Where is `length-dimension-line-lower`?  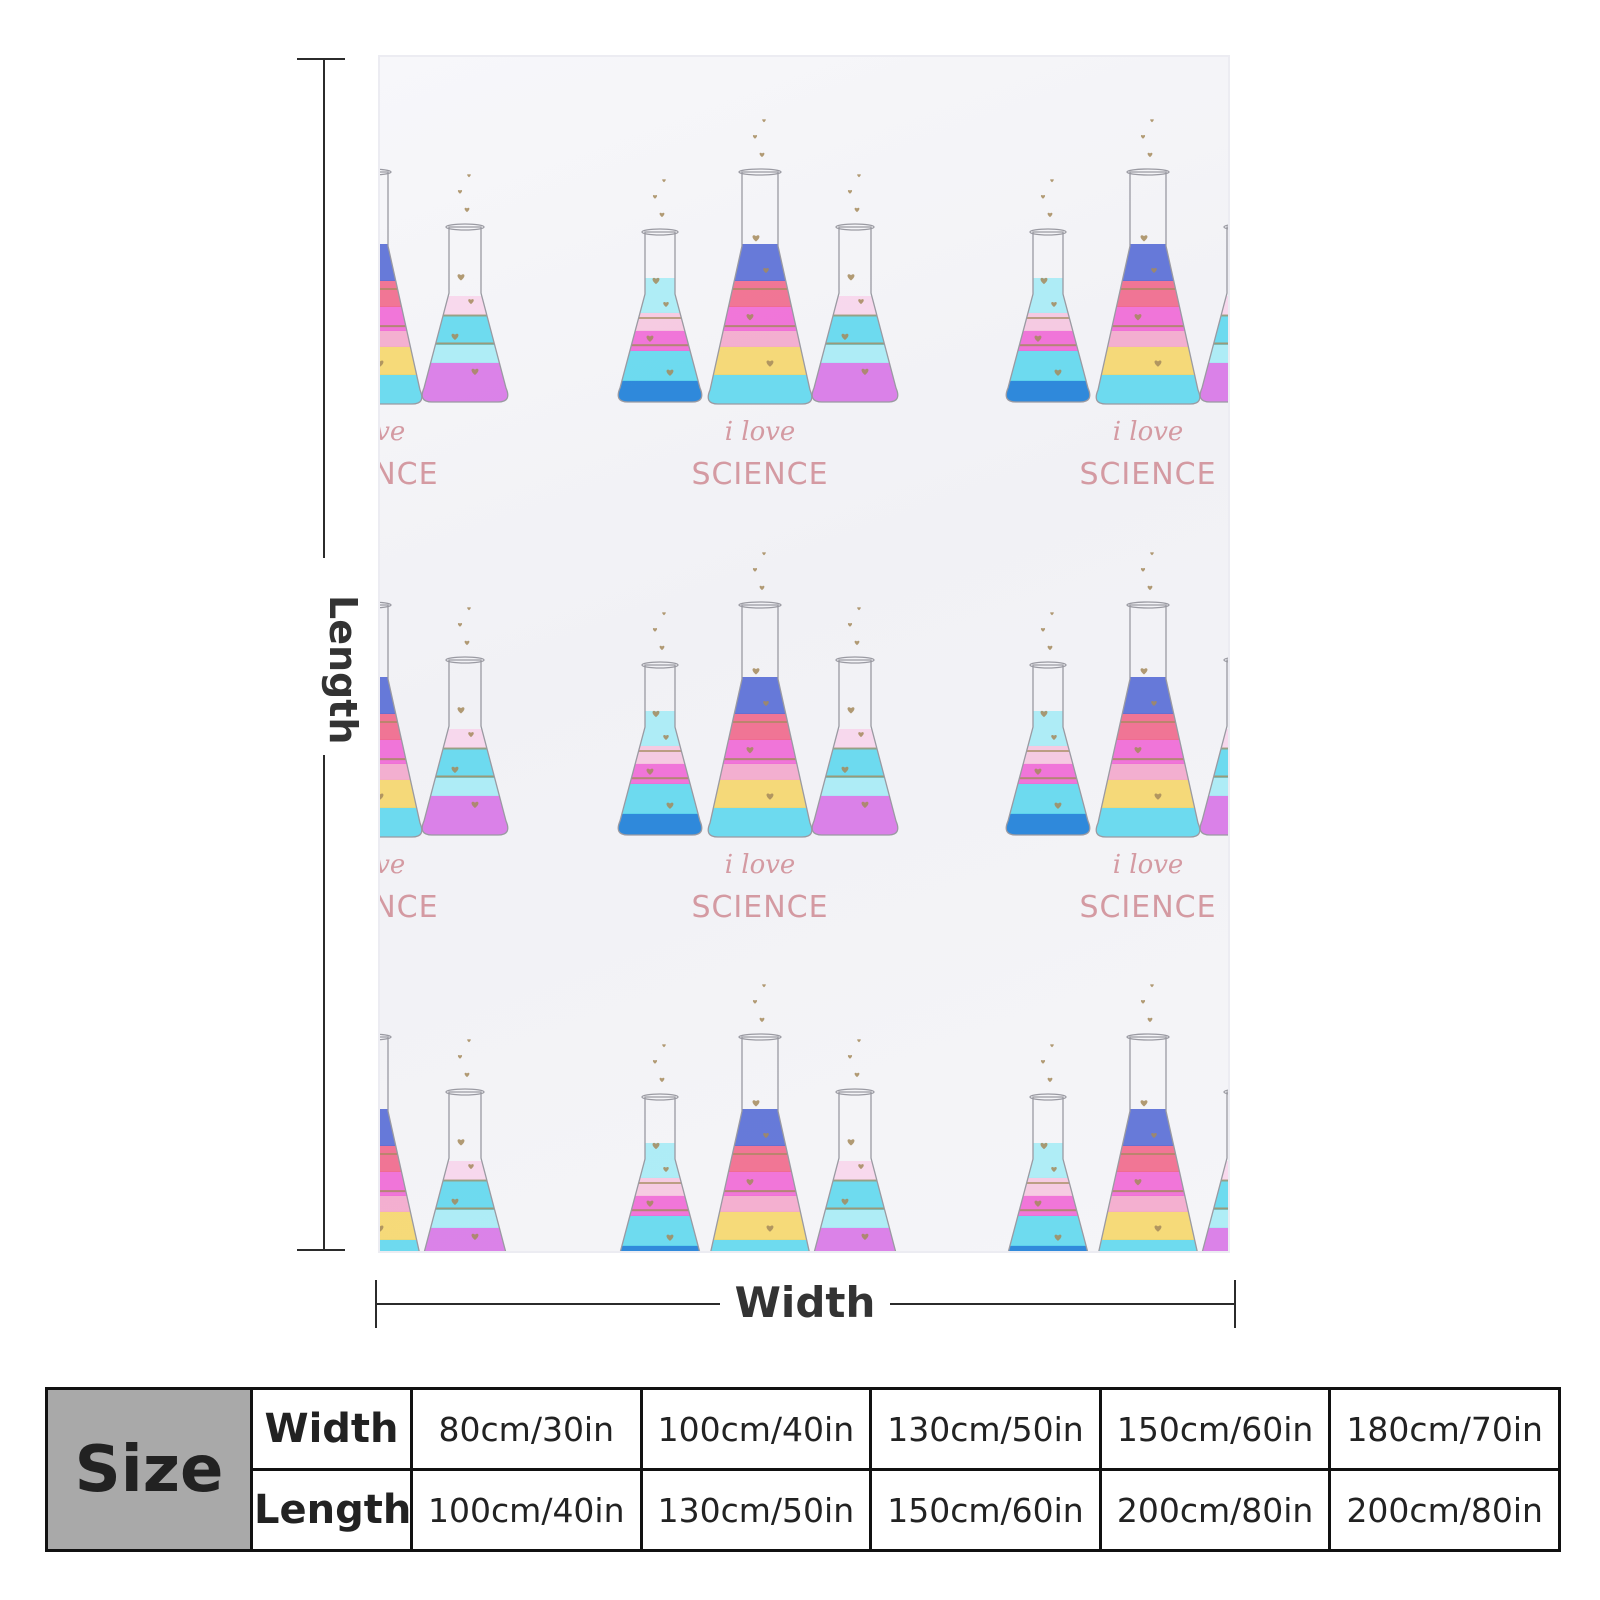
length-dimension-line-lower is located at coordinates (324, 1002).